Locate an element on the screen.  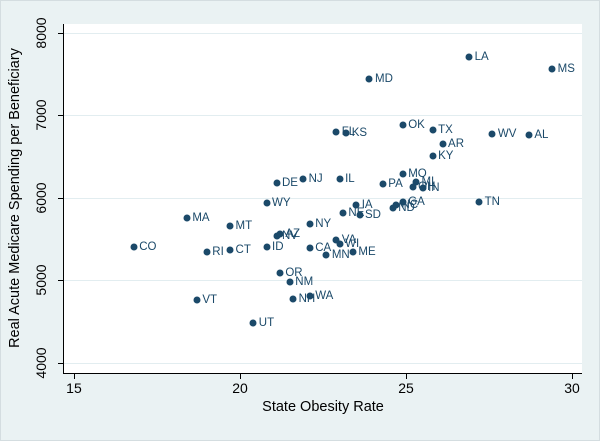
data-point-NM is located at coordinates (290, 282).